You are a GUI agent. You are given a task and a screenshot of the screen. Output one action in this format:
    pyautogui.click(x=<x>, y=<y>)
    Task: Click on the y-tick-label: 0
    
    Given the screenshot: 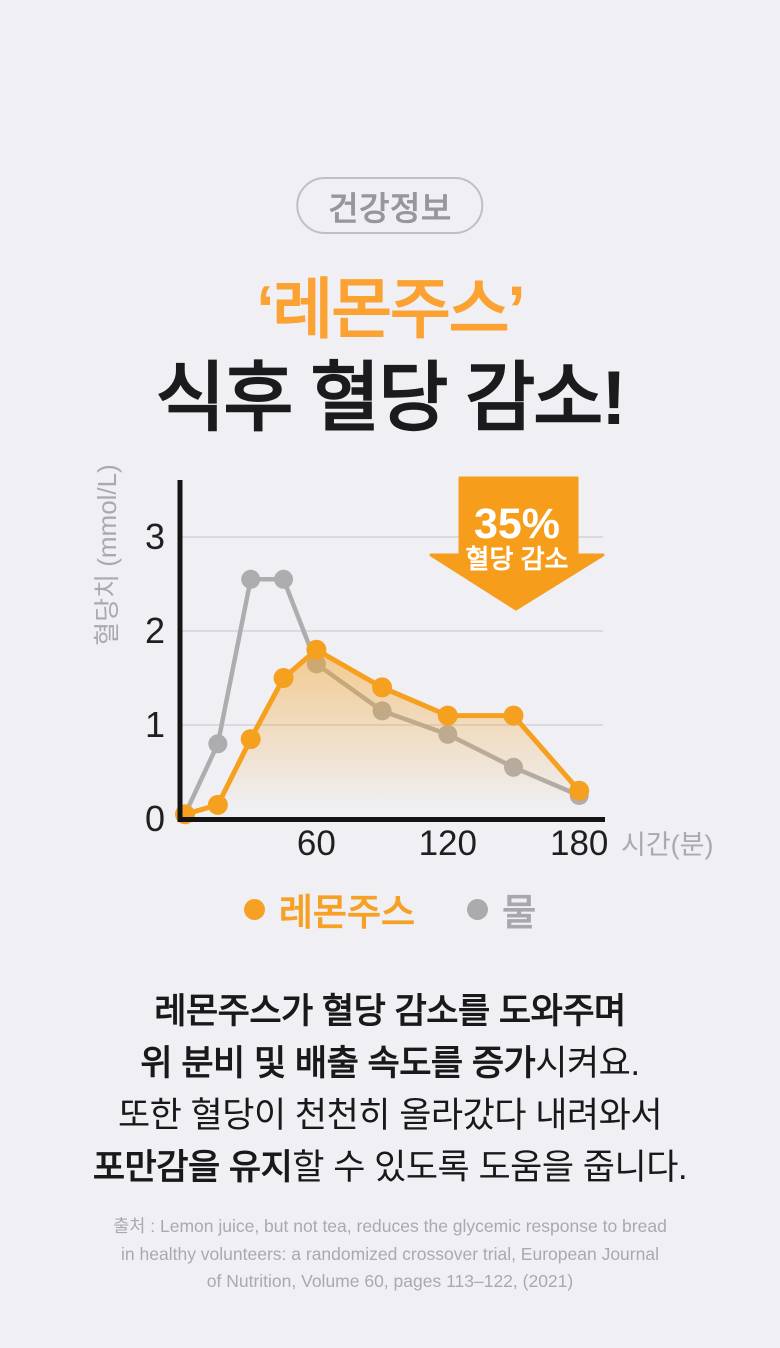 What is the action you would take?
    pyautogui.click(x=155, y=818)
    